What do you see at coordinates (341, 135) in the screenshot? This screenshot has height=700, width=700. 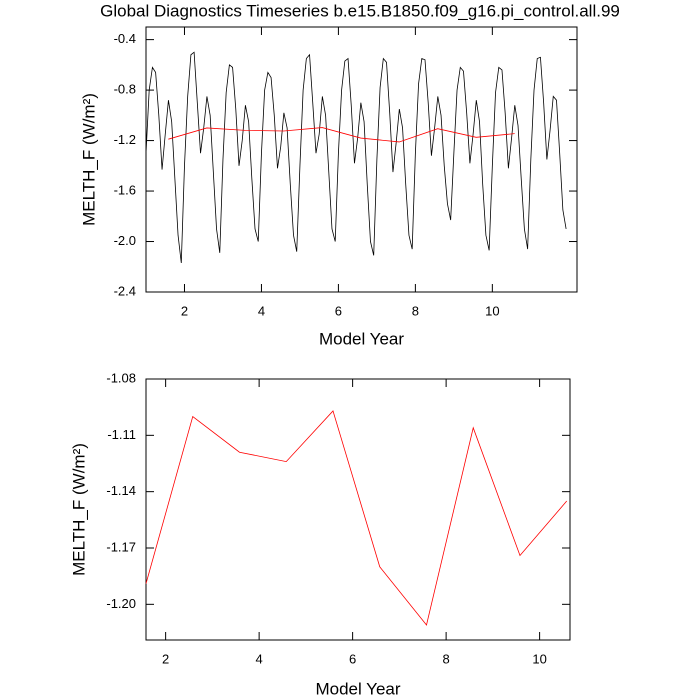 I see `data-line` at bounding box center [341, 135].